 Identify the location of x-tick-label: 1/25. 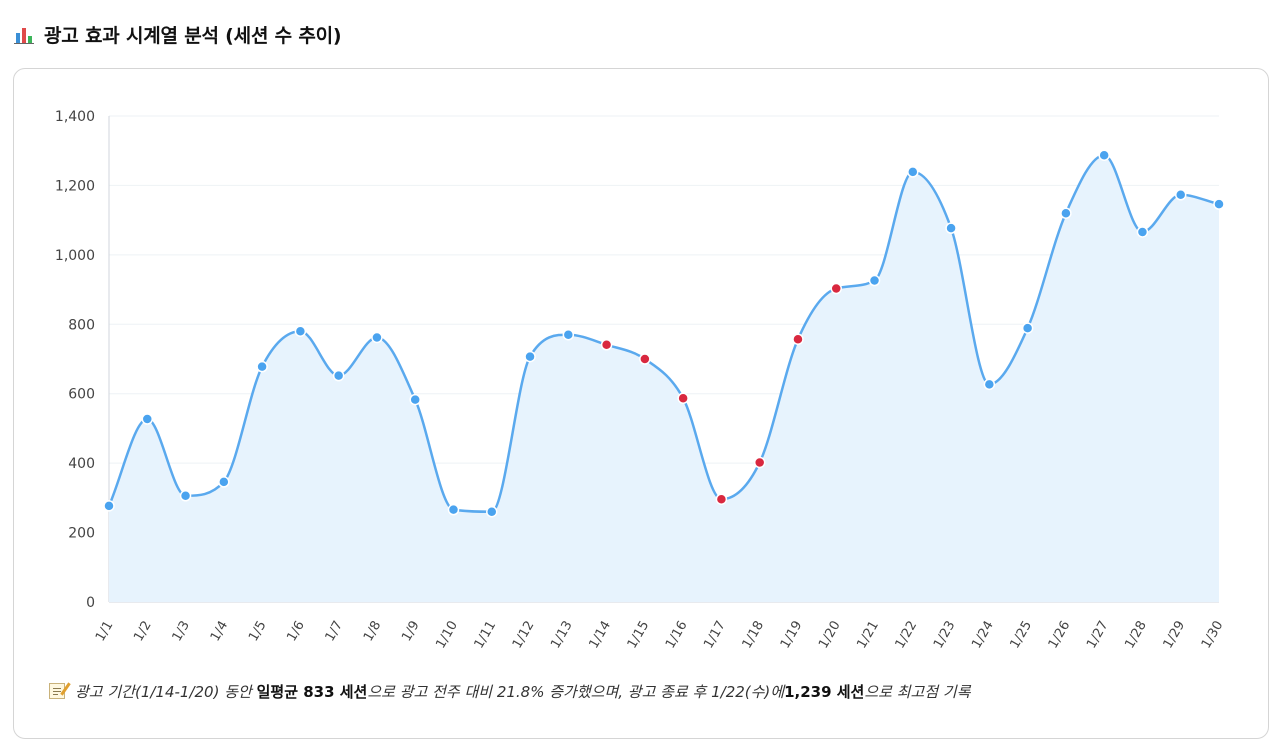
(1021, 634).